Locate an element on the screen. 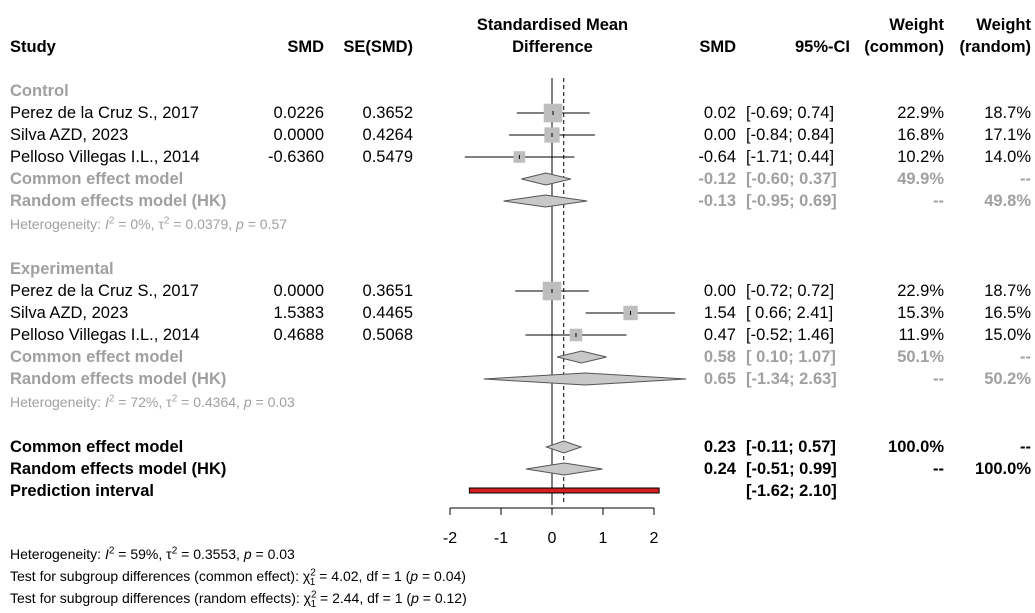  header-weight-common-line1: Weight is located at coordinates (916, 25).